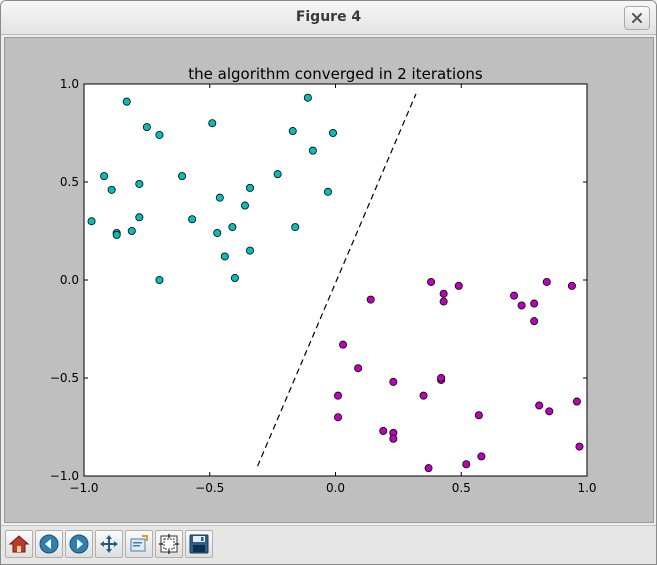 This screenshot has width=657, height=565. I want to click on x-tick-label: 0.0, so click(335, 488).